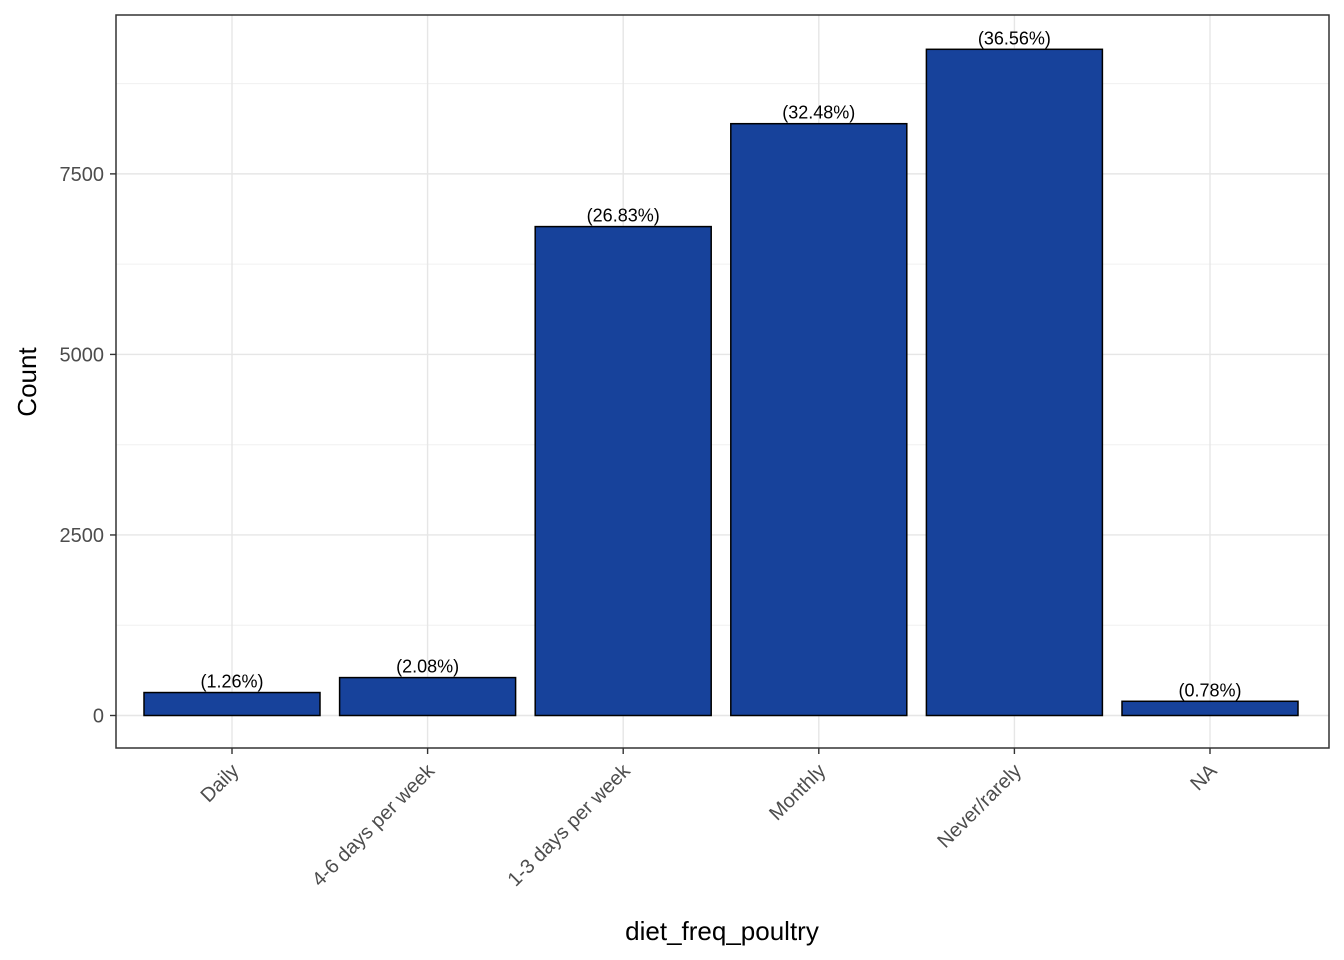 This screenshot has height=960, width=1344. I want to click on y-tick-label: 0, so click(98, 717).